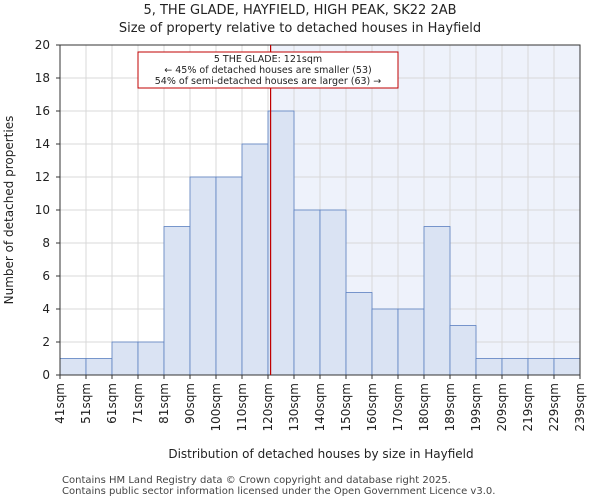 The width and height of the screenshot is (600, 500). I want to click on y-tick-label: 14, so click(42, 144).